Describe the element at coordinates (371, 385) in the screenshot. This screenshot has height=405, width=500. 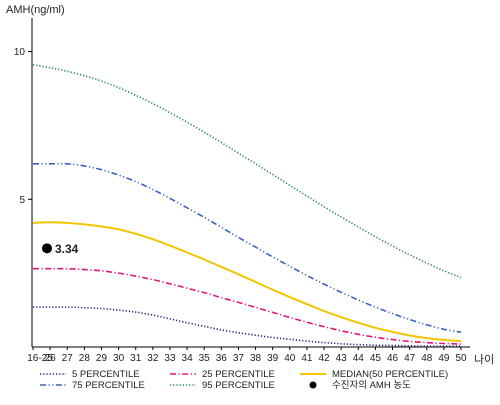
I see `legend-label: 수진자의 AMH 농도` at that location.